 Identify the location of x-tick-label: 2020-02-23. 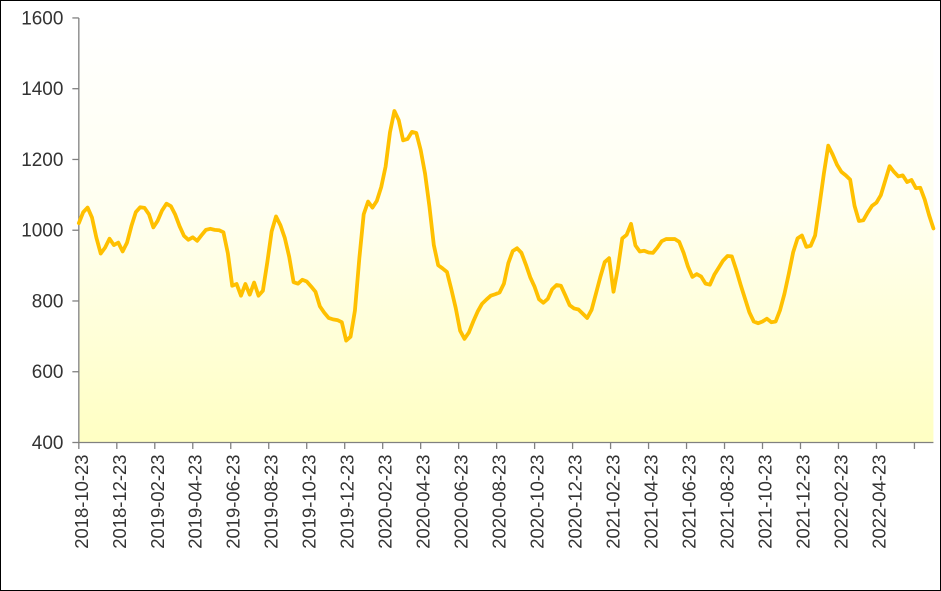
(385, 501).